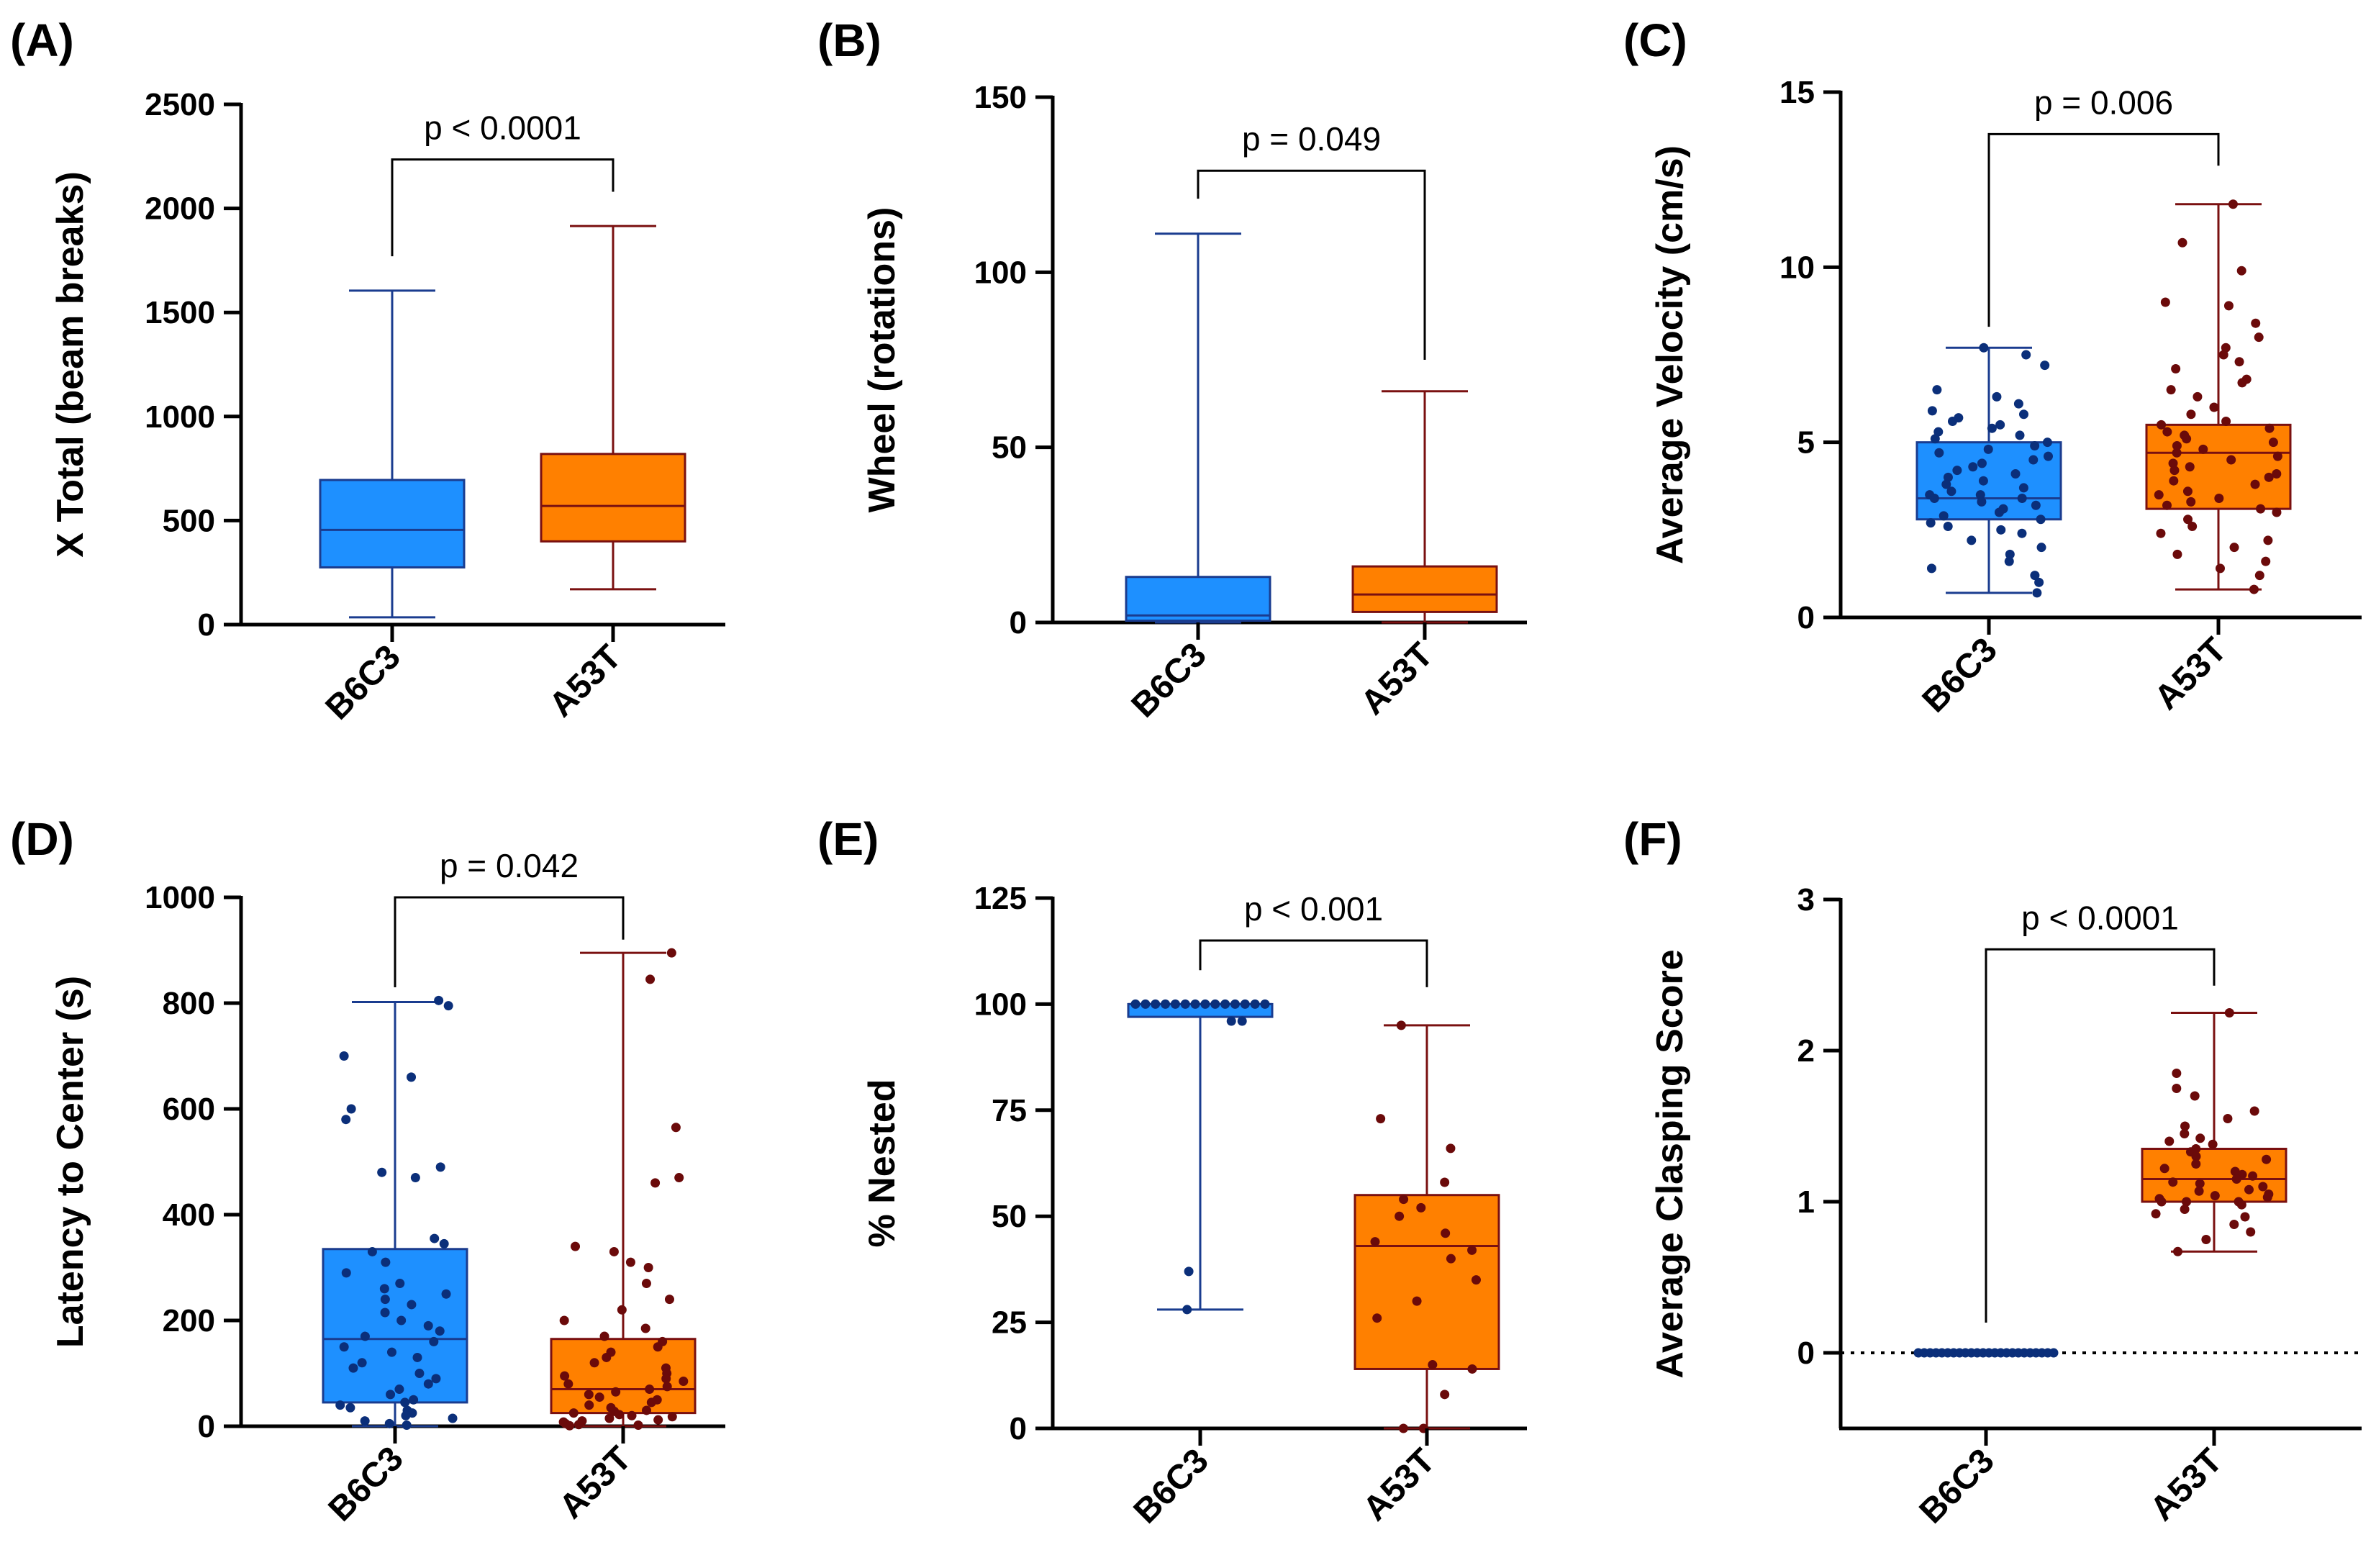 The width and height of the screenshot is (2376, 1568). What do you see at coordinates (509, 865) in the screenshot?
I see `p-value-label: p = 0.042` at bounding box center [509, 865].